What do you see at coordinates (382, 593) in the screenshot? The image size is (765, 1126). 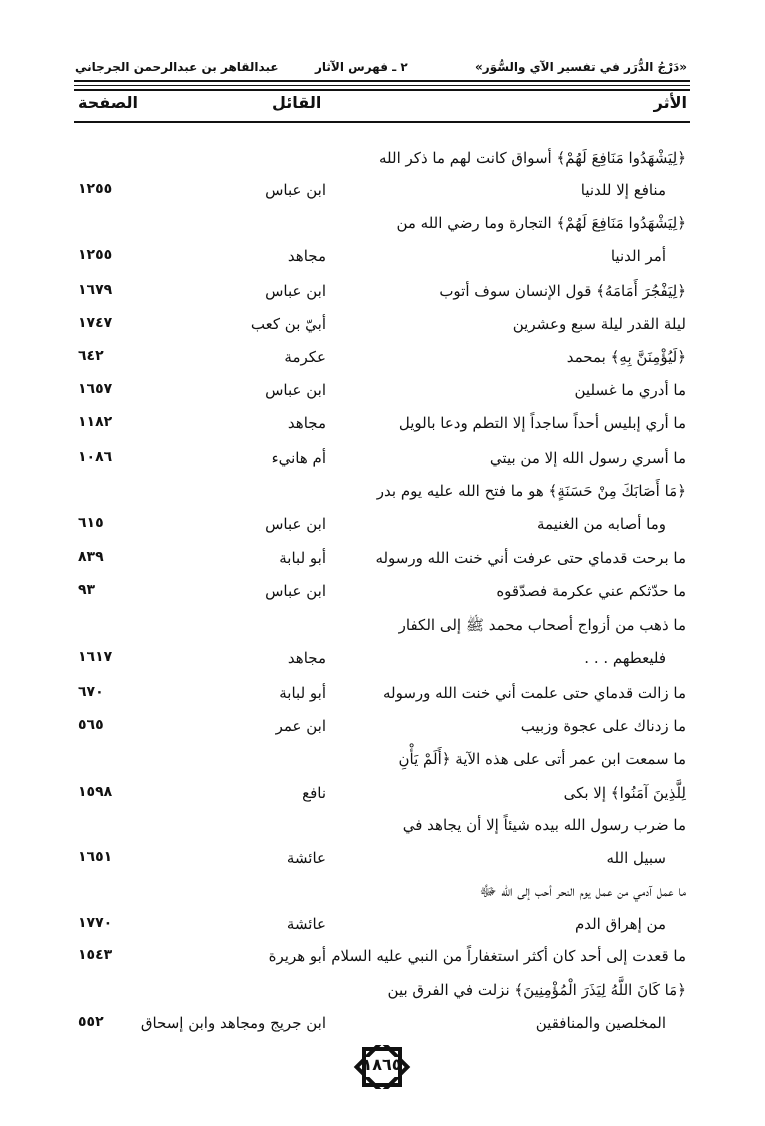 I see `index-row: ما حدّثكم عني عكرمة فصدّقوه ابن عباس ٩٣` at bounding box center [382, 593].